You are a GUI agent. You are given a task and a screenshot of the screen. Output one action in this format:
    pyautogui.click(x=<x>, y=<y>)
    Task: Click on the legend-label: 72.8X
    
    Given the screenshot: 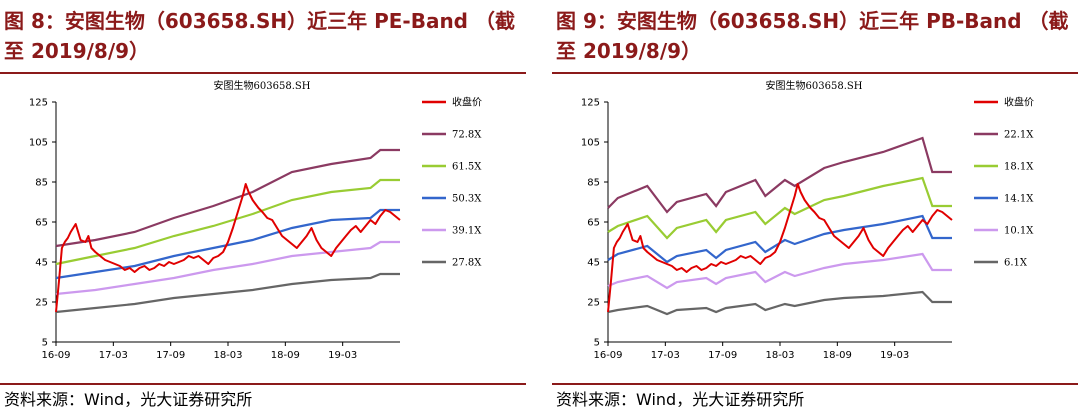 What is the action you would take?
    pyautogui.click(x=467, y=135)
    